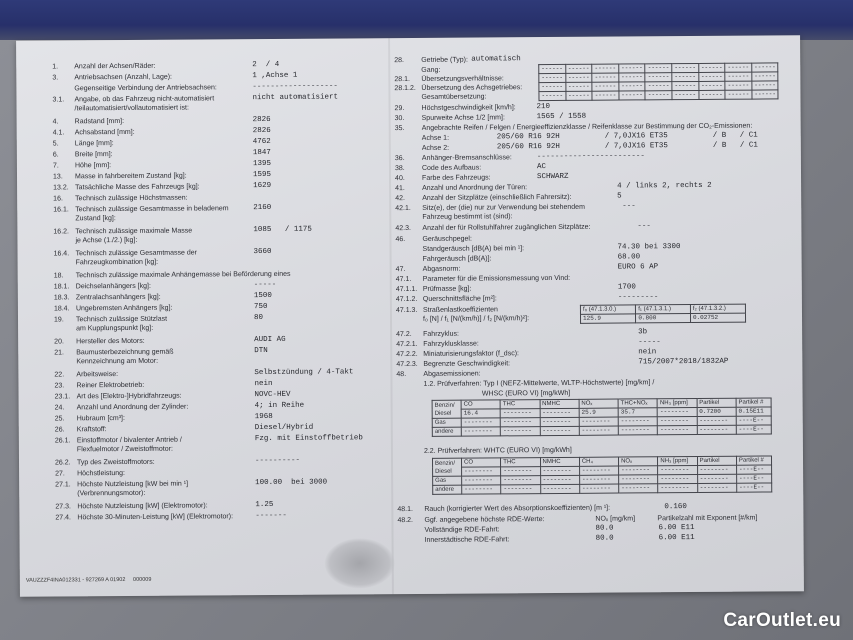 This screenshot has height=640, width=853. I want to click on field-label: Arbeitsweise:, so click(97, 375).